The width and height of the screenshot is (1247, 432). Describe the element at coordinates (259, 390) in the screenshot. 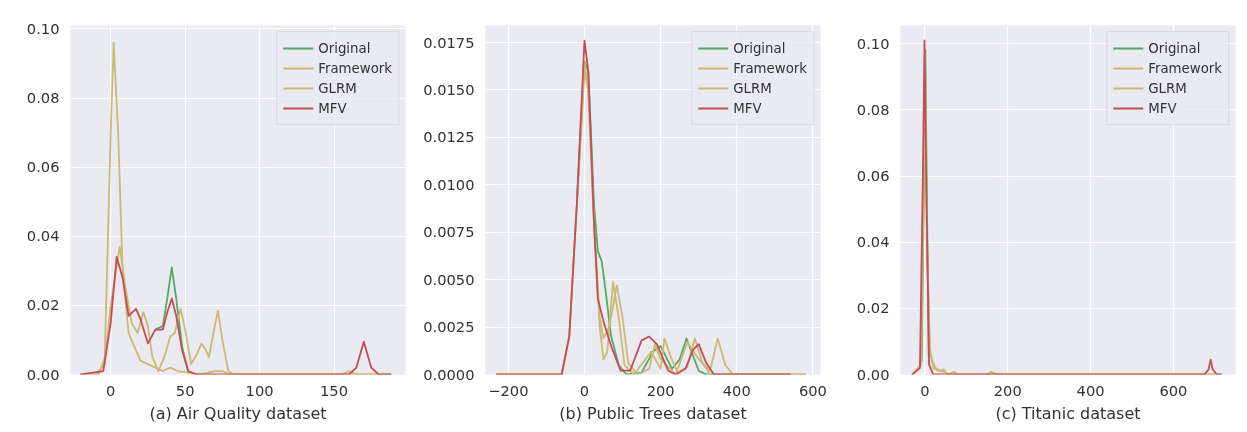

I see `x-tick-label: 100` at that location.